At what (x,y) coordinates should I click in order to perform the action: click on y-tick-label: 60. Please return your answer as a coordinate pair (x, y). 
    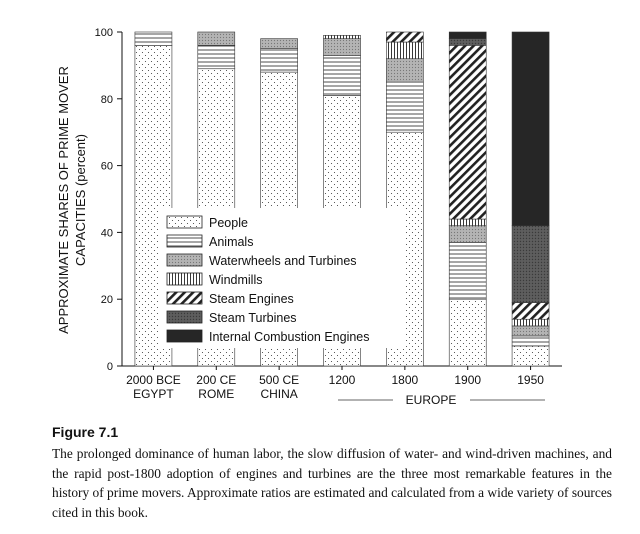
    Looking at the image, I should click on (107, 167).